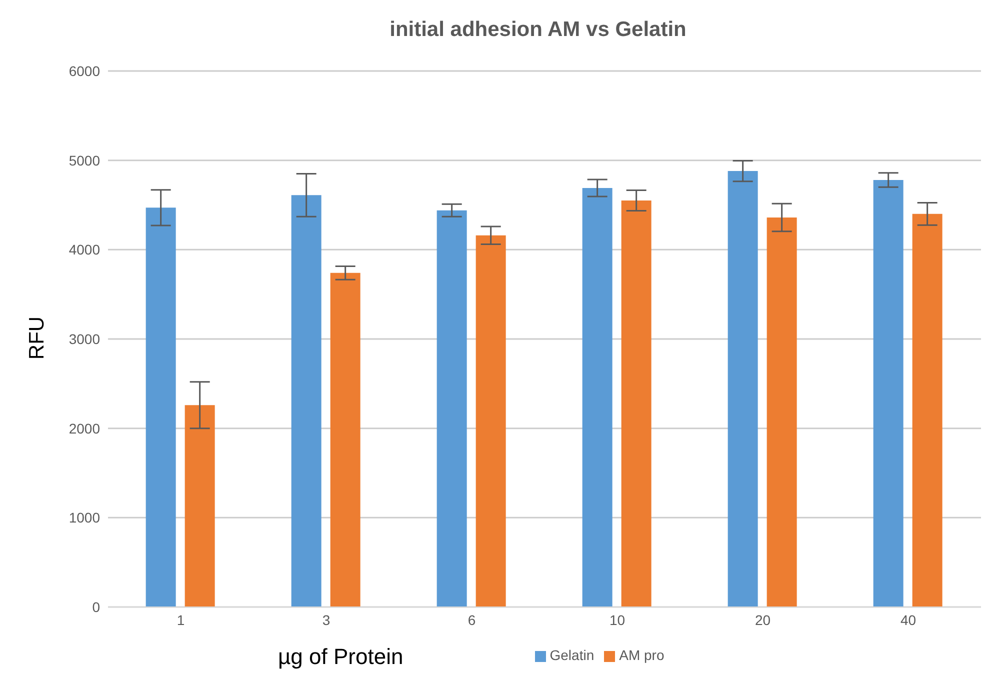 The width and height of the screenshot is (991, 682). Describe the element at coordinates (96, 606) in the screenshot. I see `y-tick-label: 0` at that location.